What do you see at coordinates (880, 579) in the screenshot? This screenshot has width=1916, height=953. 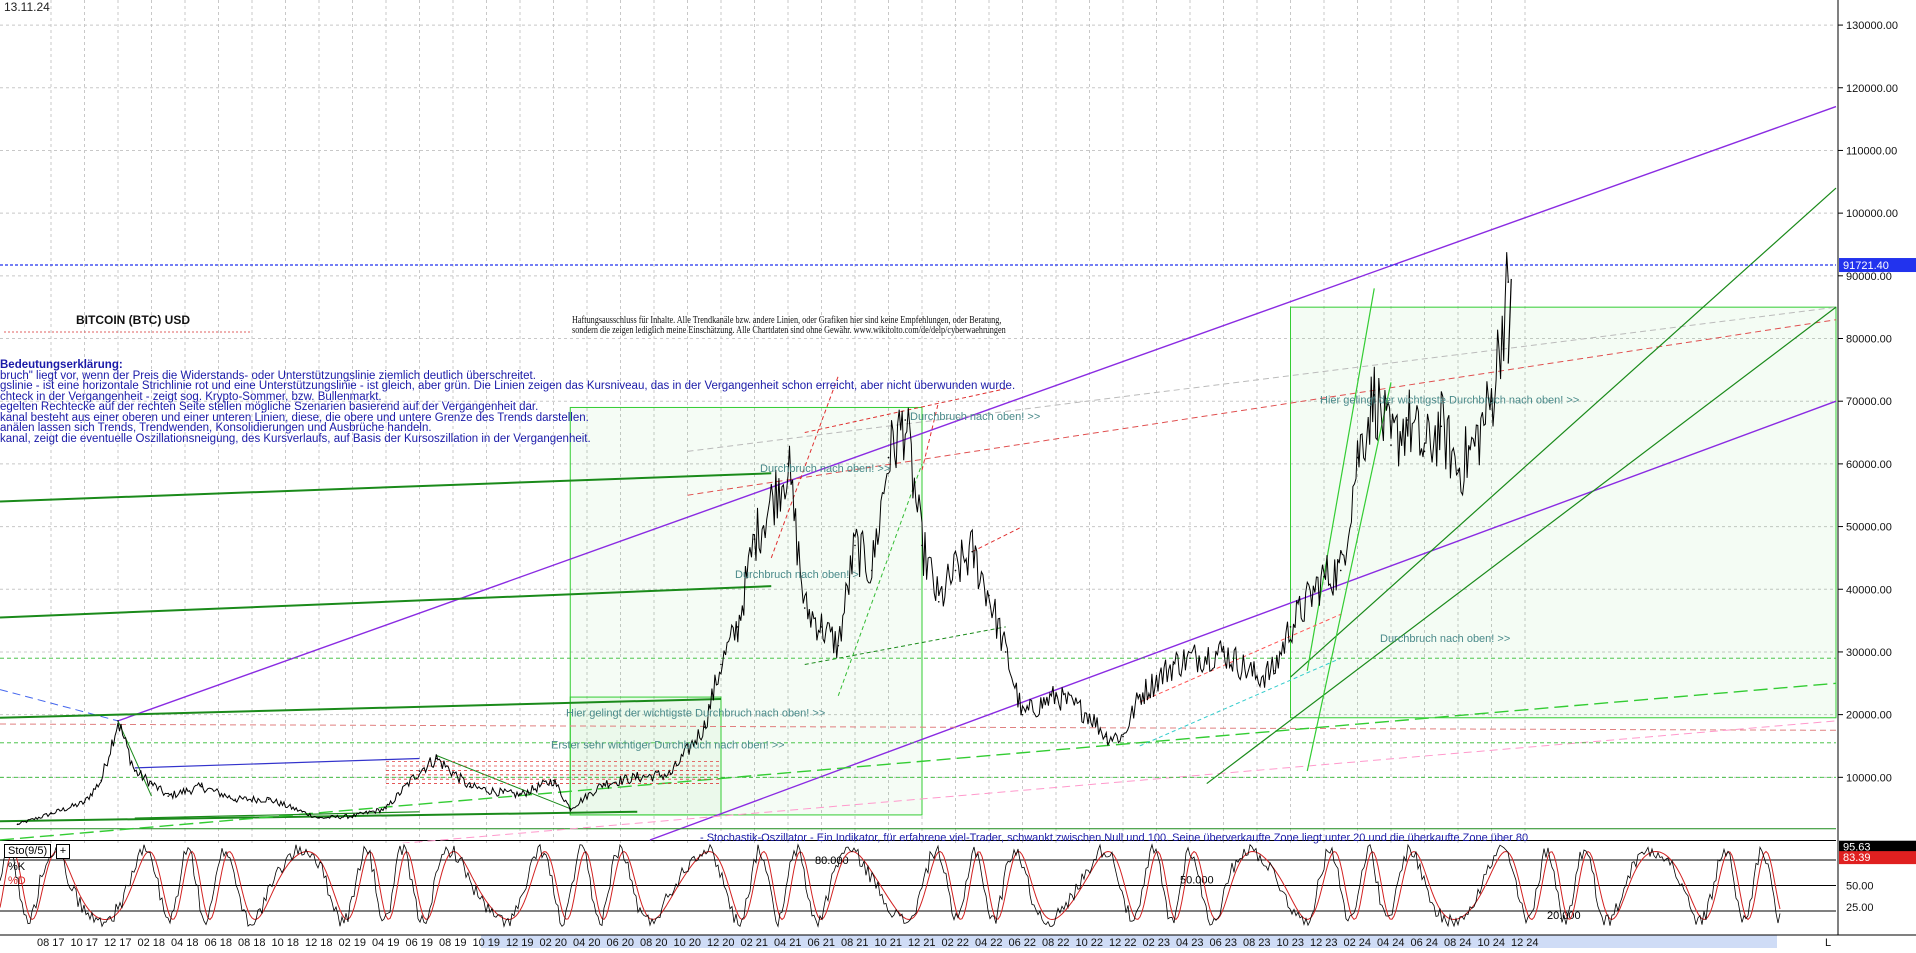 I see `green-dotted-channel` at bounding box center [880, 579].